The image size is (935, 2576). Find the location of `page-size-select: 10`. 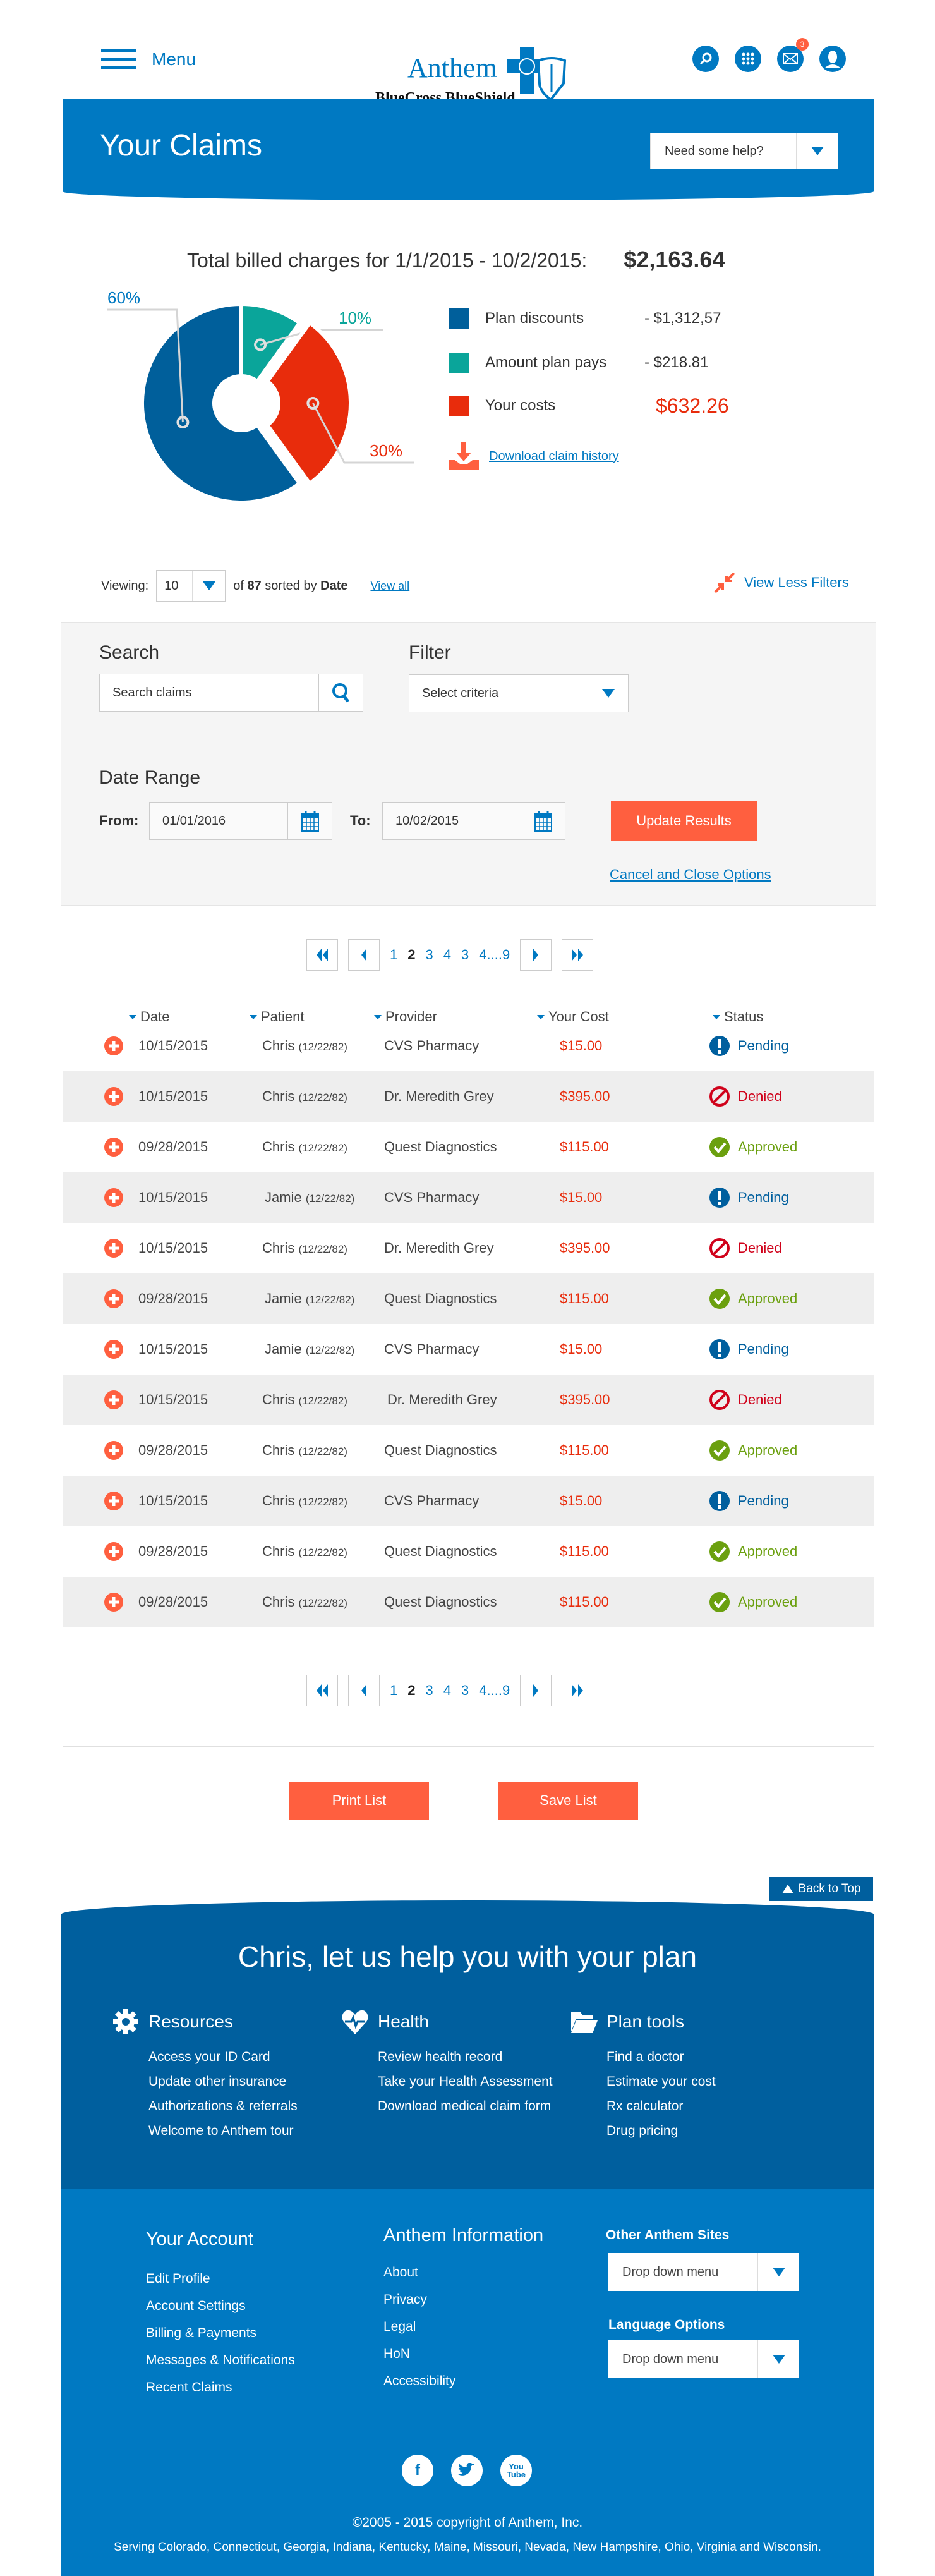

page-size-select: 10 is located at coordinates (191, 586).